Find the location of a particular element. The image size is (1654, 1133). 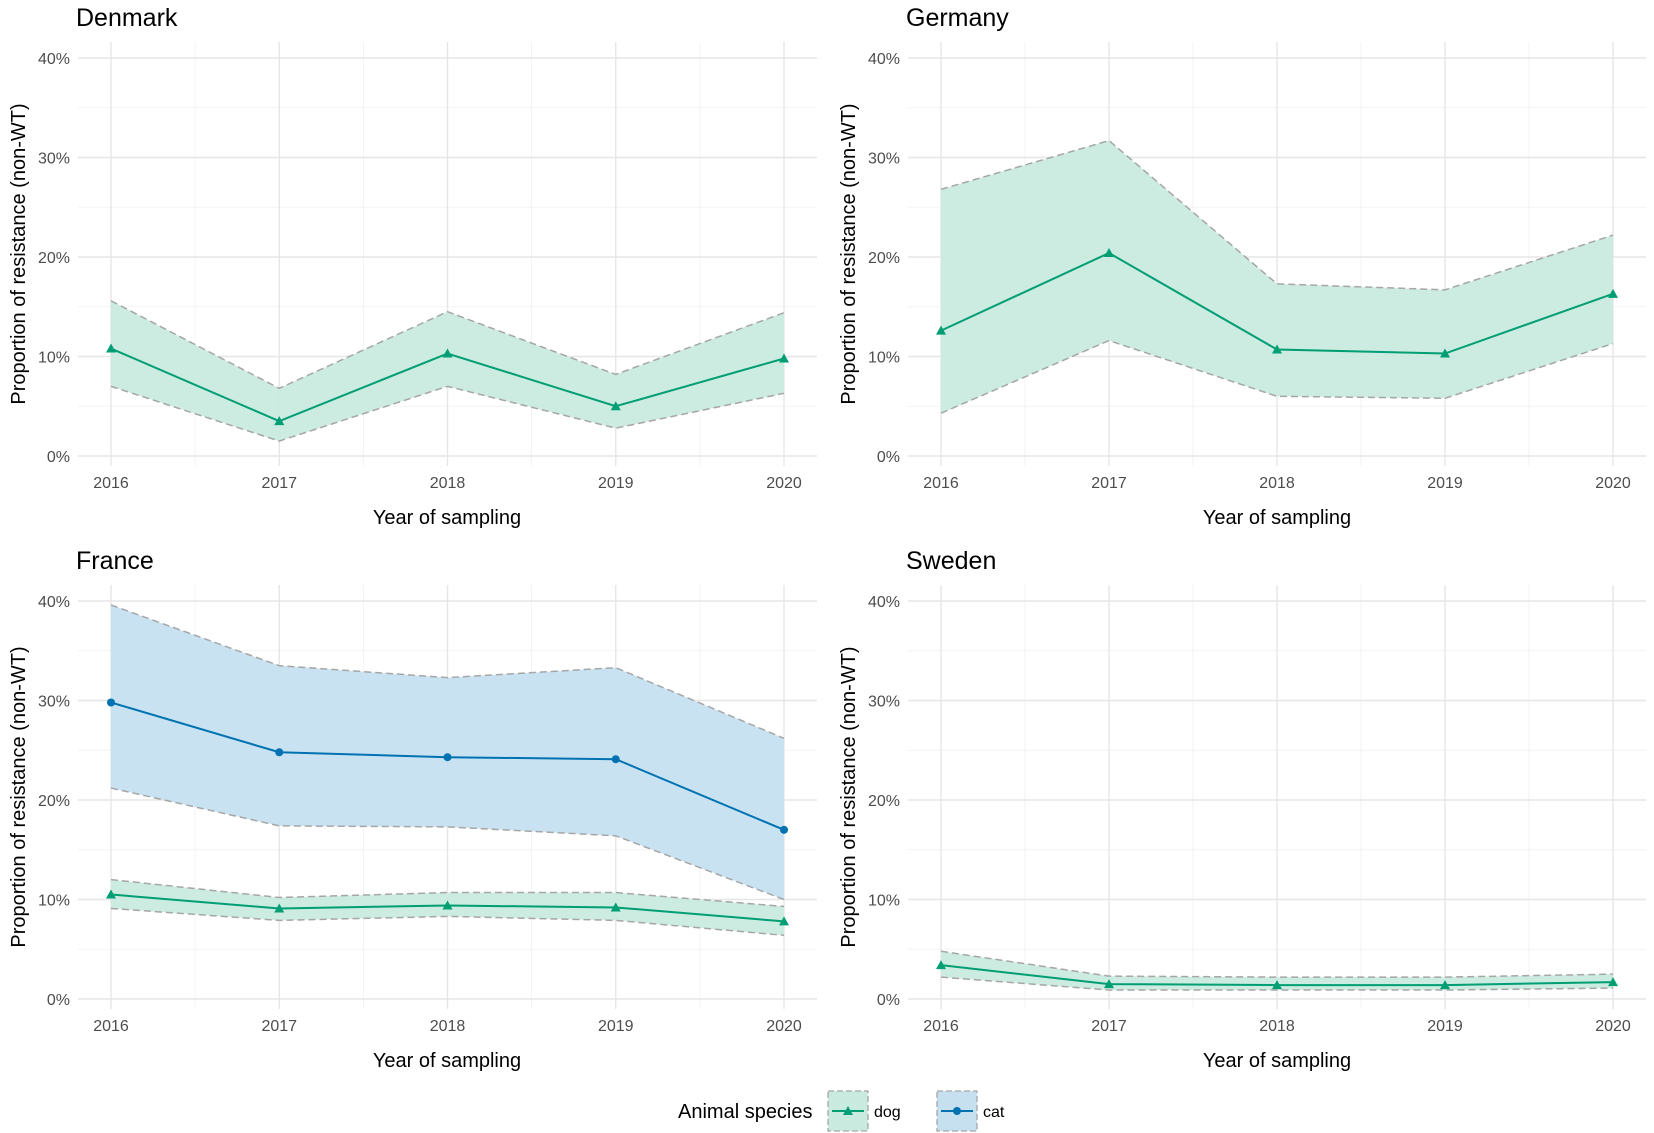

legend-marker-cat is located at coordinates (957, 1111).